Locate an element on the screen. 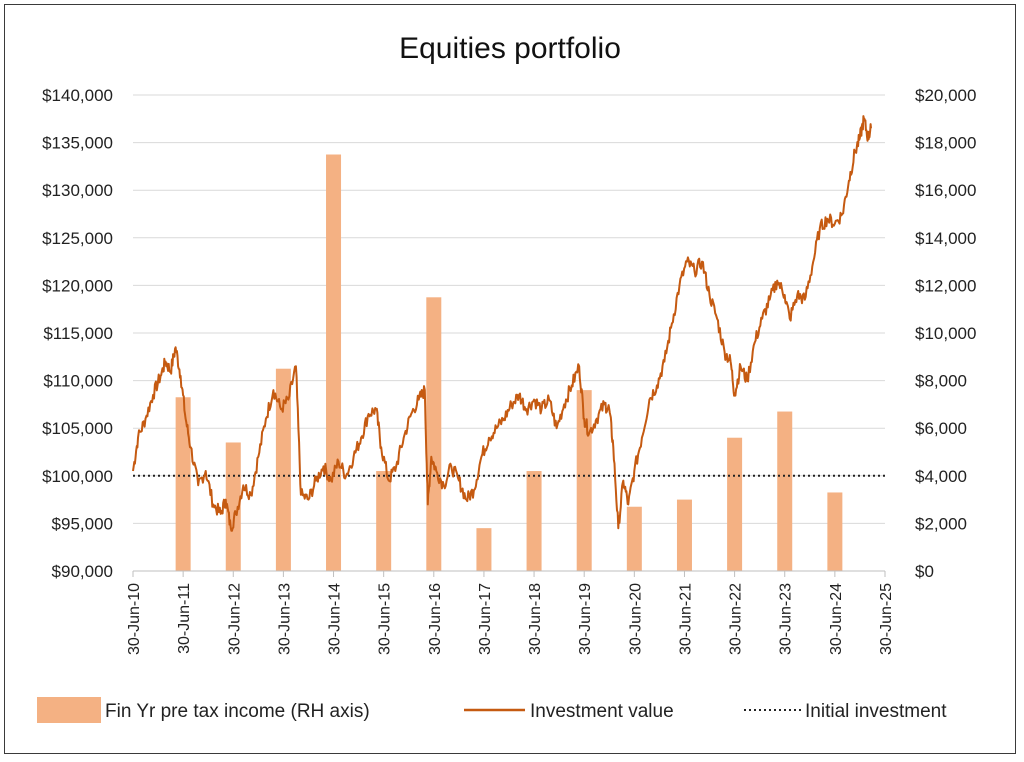 The height and width of the screenshot is (762, 1024). right-tick-label: $12,000 is located at coordinates (945, 285).